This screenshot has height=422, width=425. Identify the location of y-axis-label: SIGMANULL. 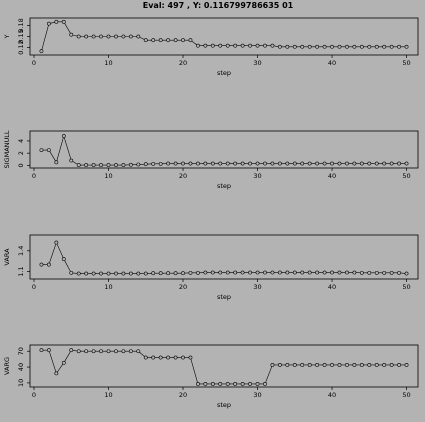
(7, 149).